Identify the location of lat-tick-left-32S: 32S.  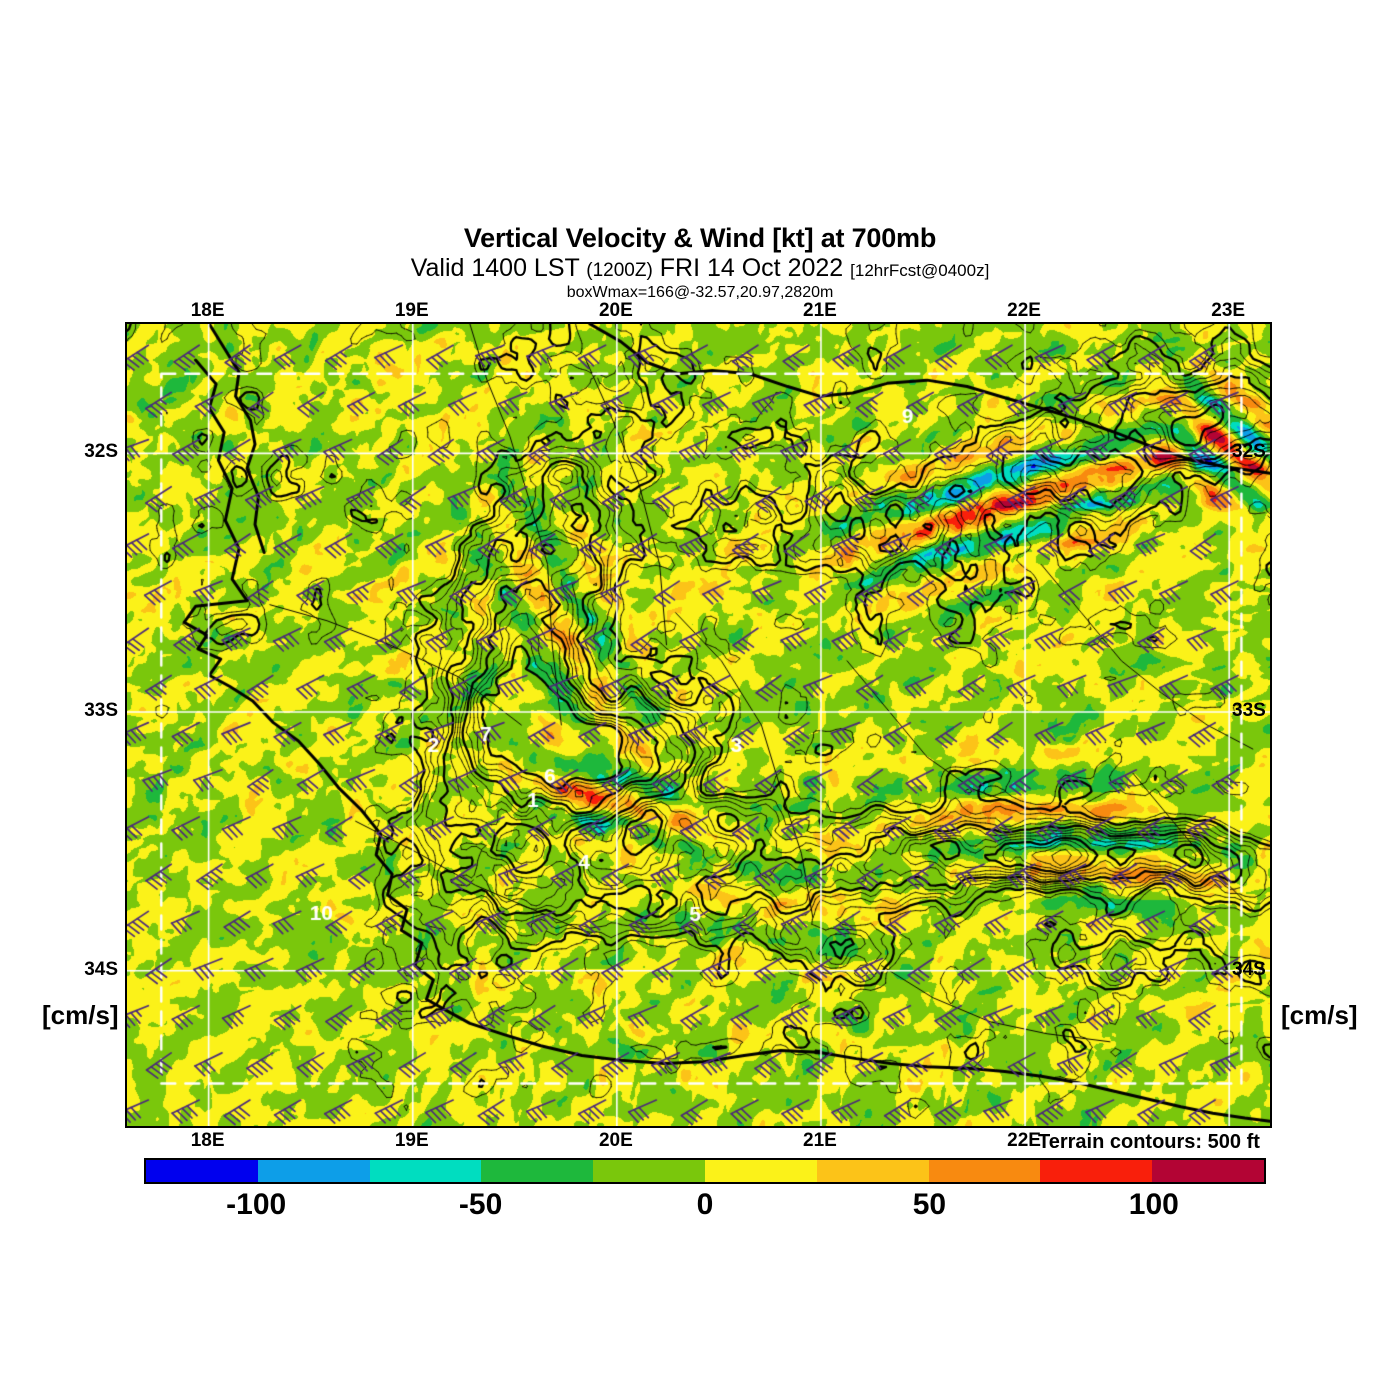
(101, 452).